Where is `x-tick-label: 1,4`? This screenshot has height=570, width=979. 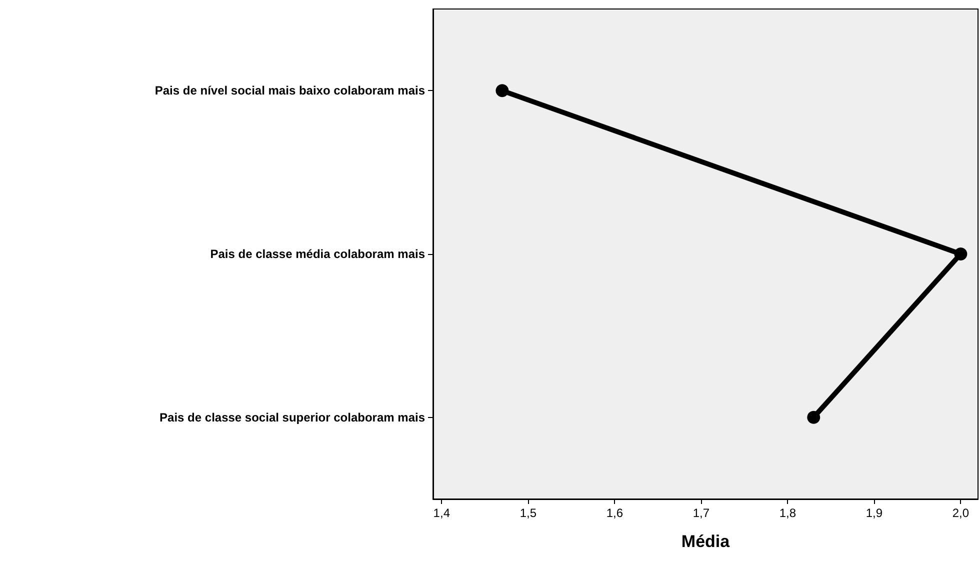
x-tick-label: 1,4 is located at coordinates (441, 513).